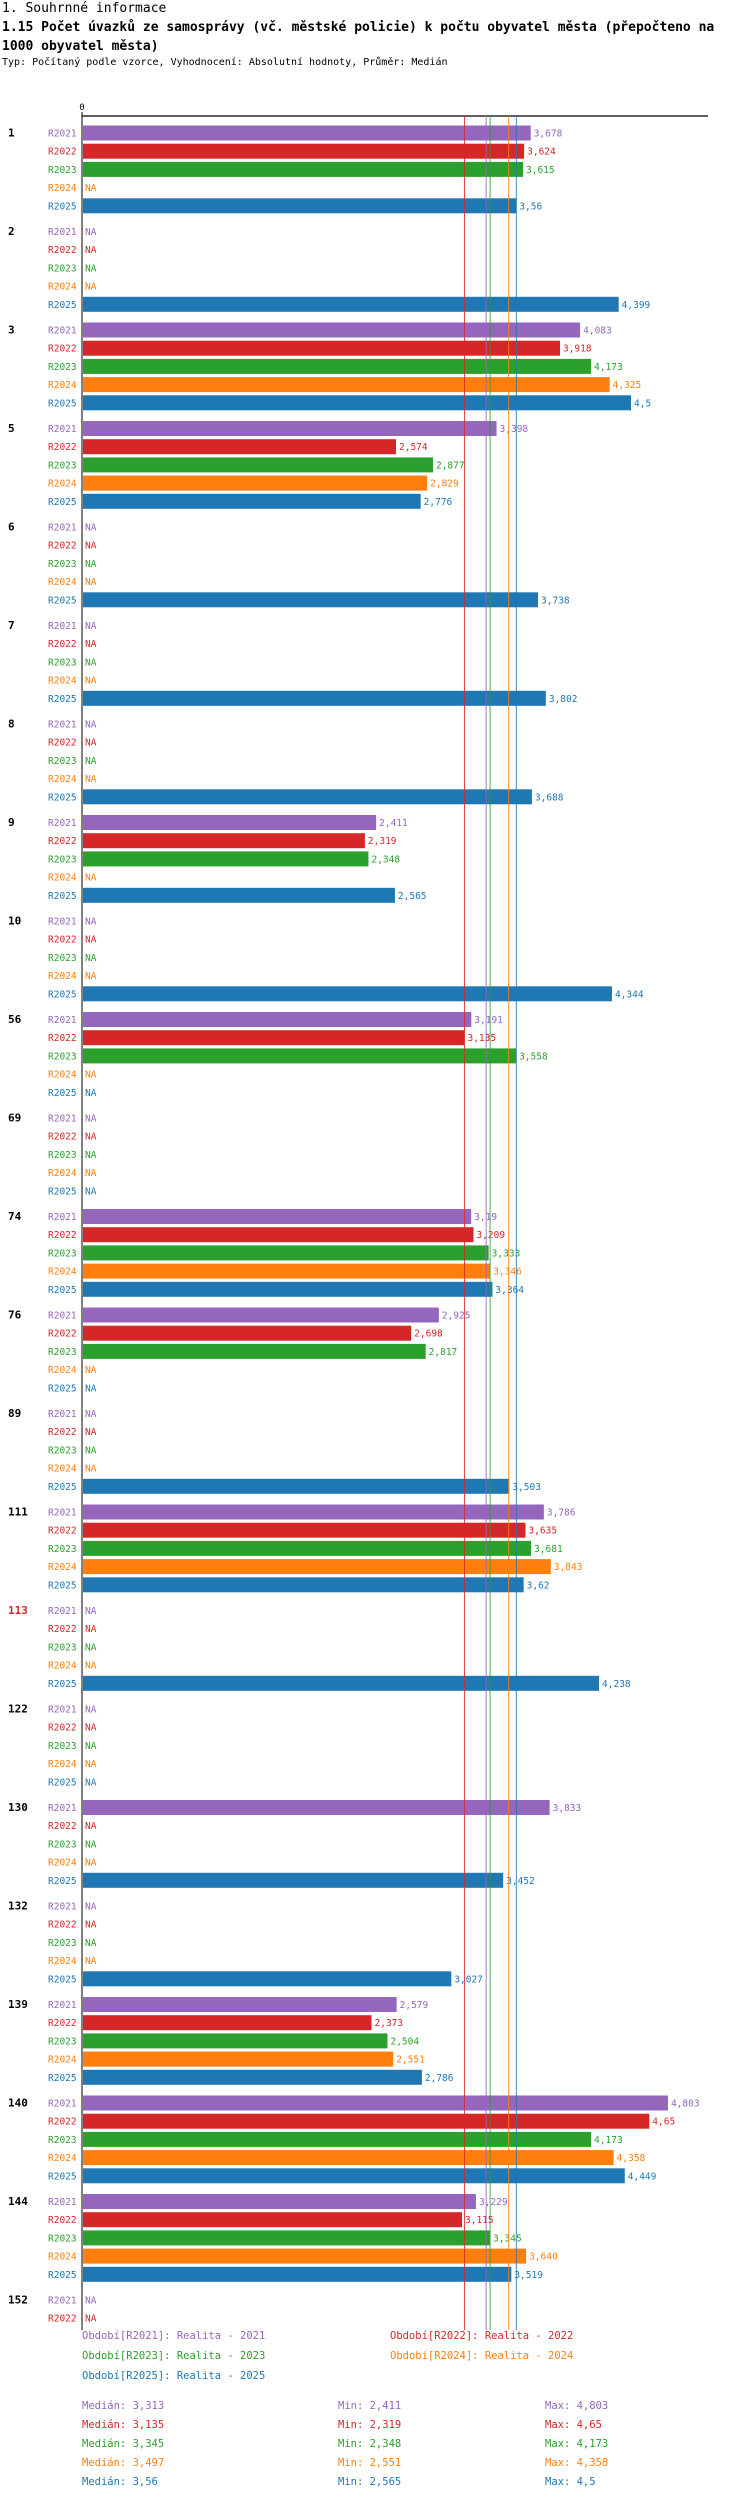 The height and width of the screenshot is (2502, 750). I want to click on bar-1-r2025, so click(300, 206).